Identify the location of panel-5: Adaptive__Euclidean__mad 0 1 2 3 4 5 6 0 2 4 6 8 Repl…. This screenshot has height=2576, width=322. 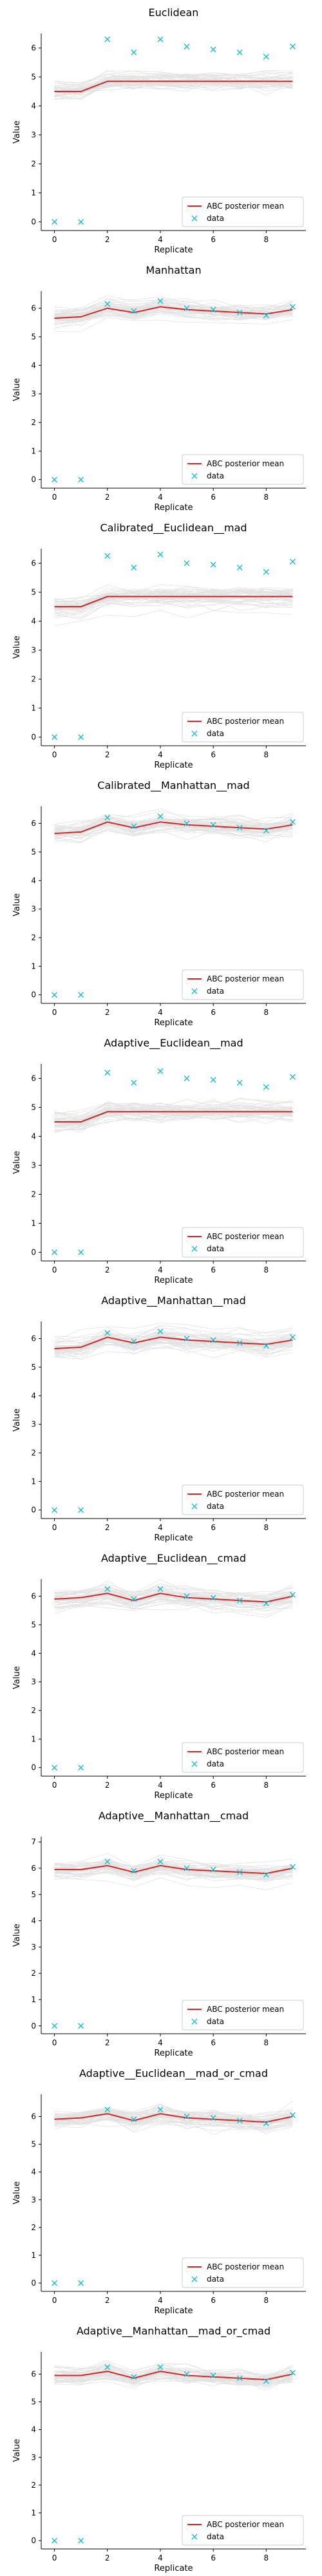
(159, 1161).